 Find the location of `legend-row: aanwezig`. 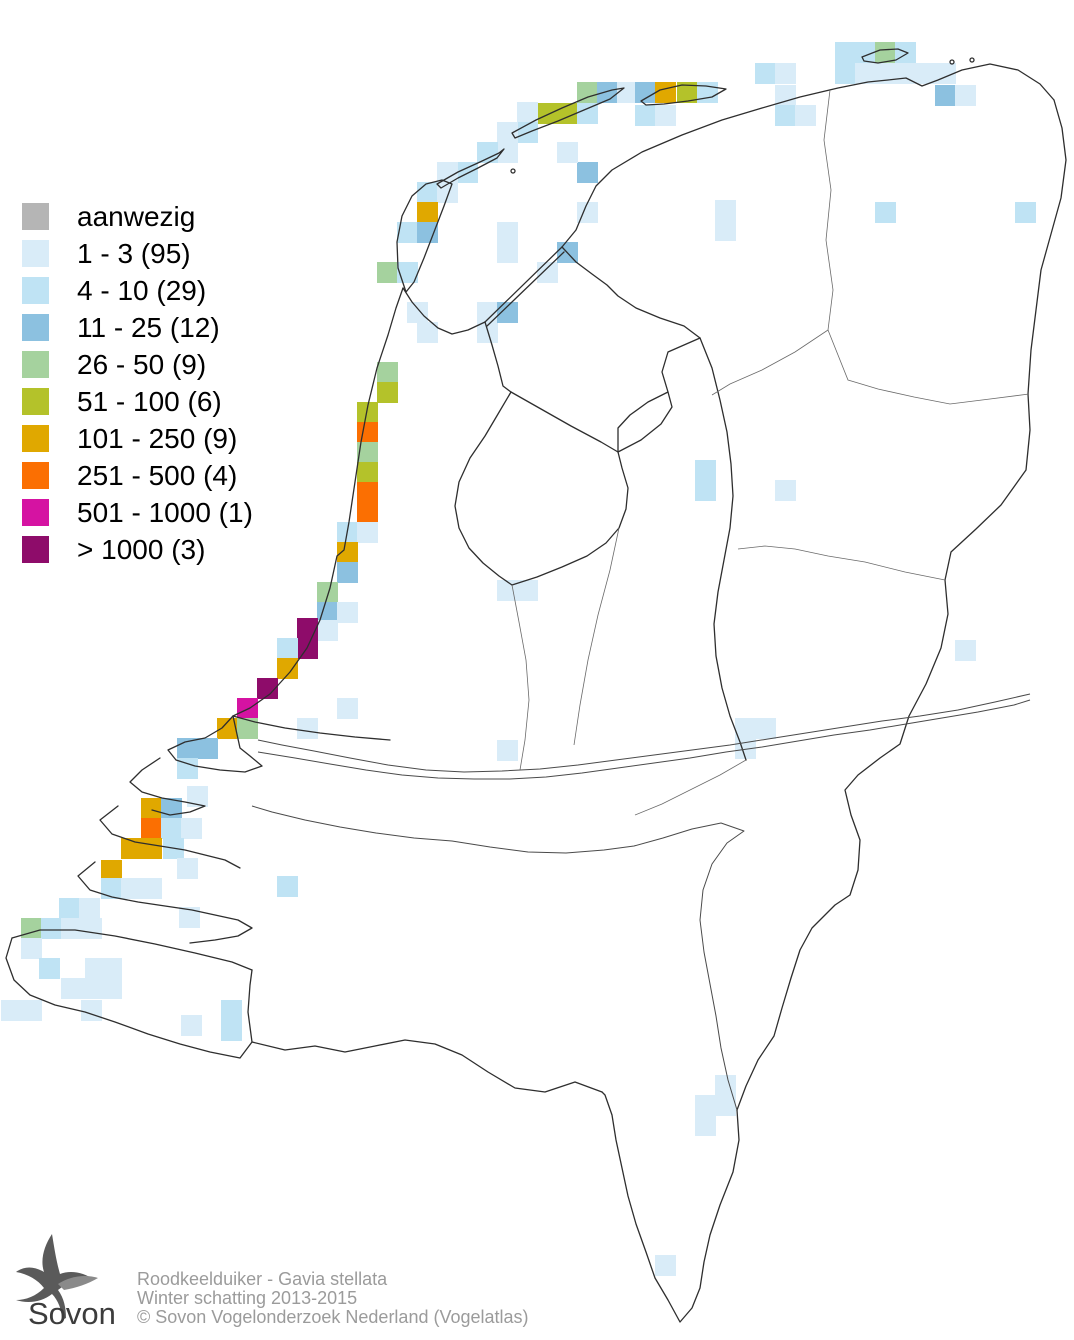

legend-row: aanwezig is located at coordinates (137, 216).